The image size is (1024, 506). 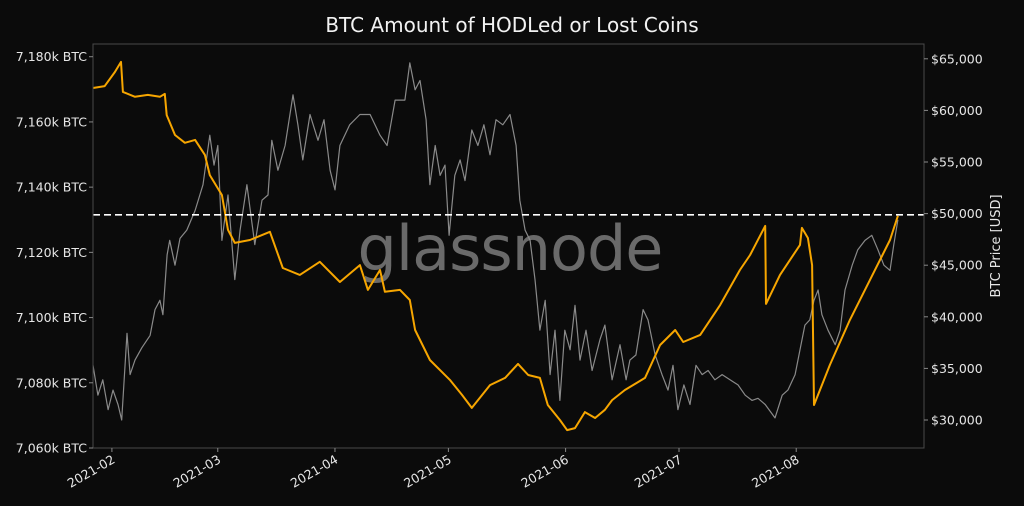 What do you see at coordinates (511, 25) in the screenshot?
I see `chart-title: BTC Amount of HODLed or Lost Coins` at bounding box center [511, 25].